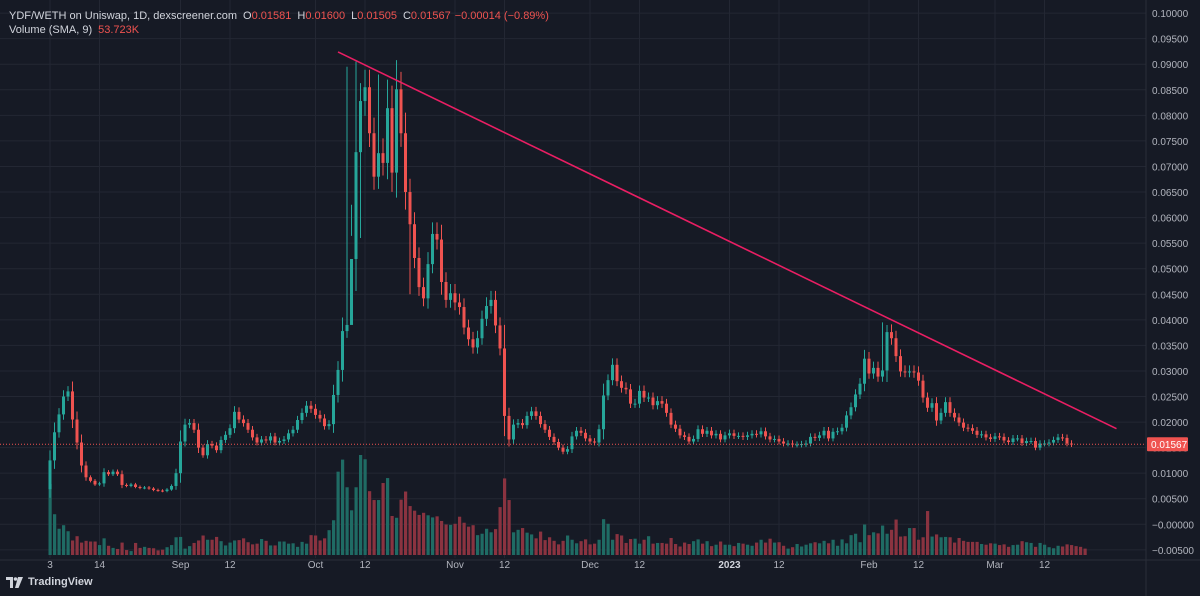 Image resolution: width=1200 pixels, height=596 pixels. I want to click on time-axis: 3 14 Sep 12 Oct 12 Nov 12 Dec 12 2023 12 Feb 12 Mar 12, so click(548, 565).